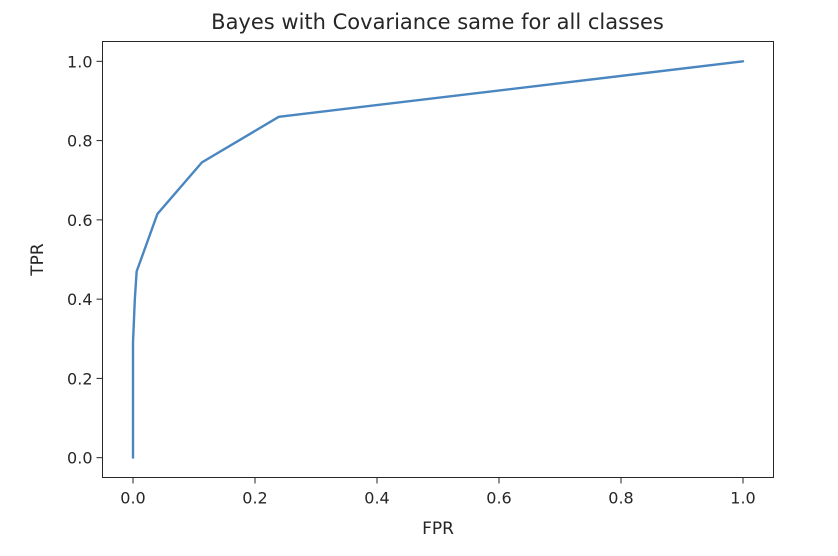  What do you see at coordinates (79, 141) in the screenshot?
I see `y-tick-label: 0.8` at bounding box center [79, 141].